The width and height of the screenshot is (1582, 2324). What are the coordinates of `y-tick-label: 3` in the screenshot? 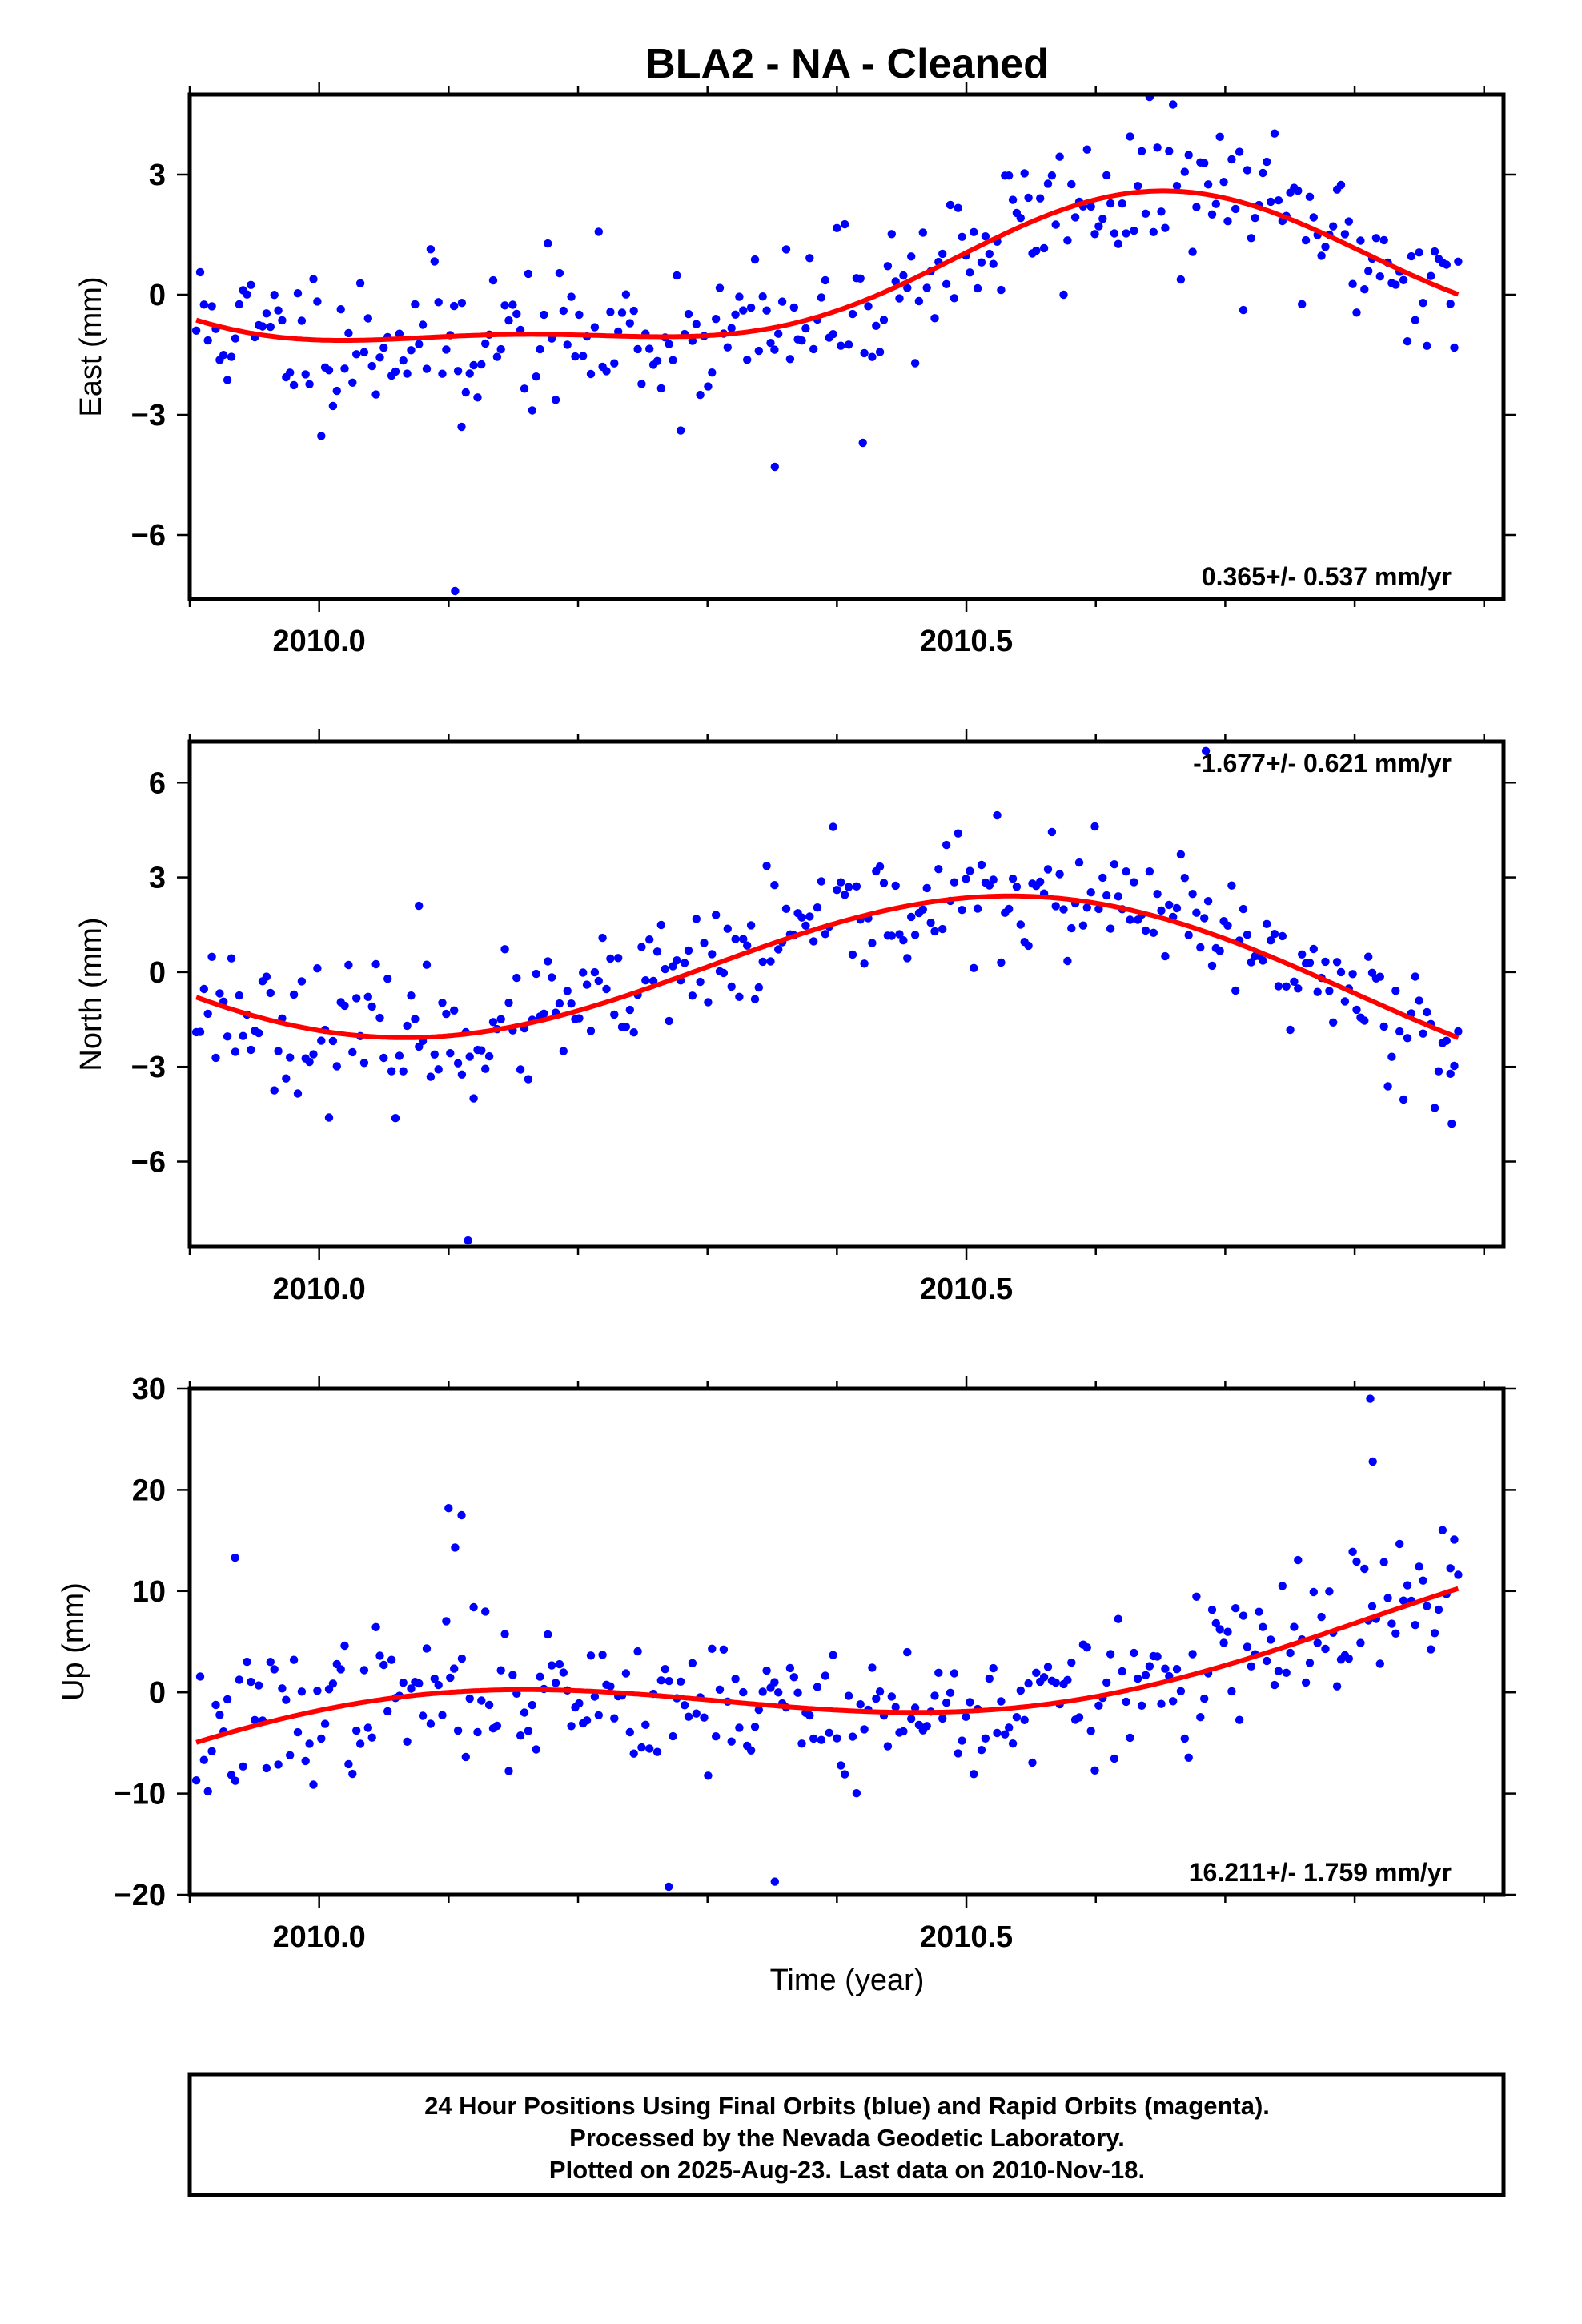 It's located at (157, 879).